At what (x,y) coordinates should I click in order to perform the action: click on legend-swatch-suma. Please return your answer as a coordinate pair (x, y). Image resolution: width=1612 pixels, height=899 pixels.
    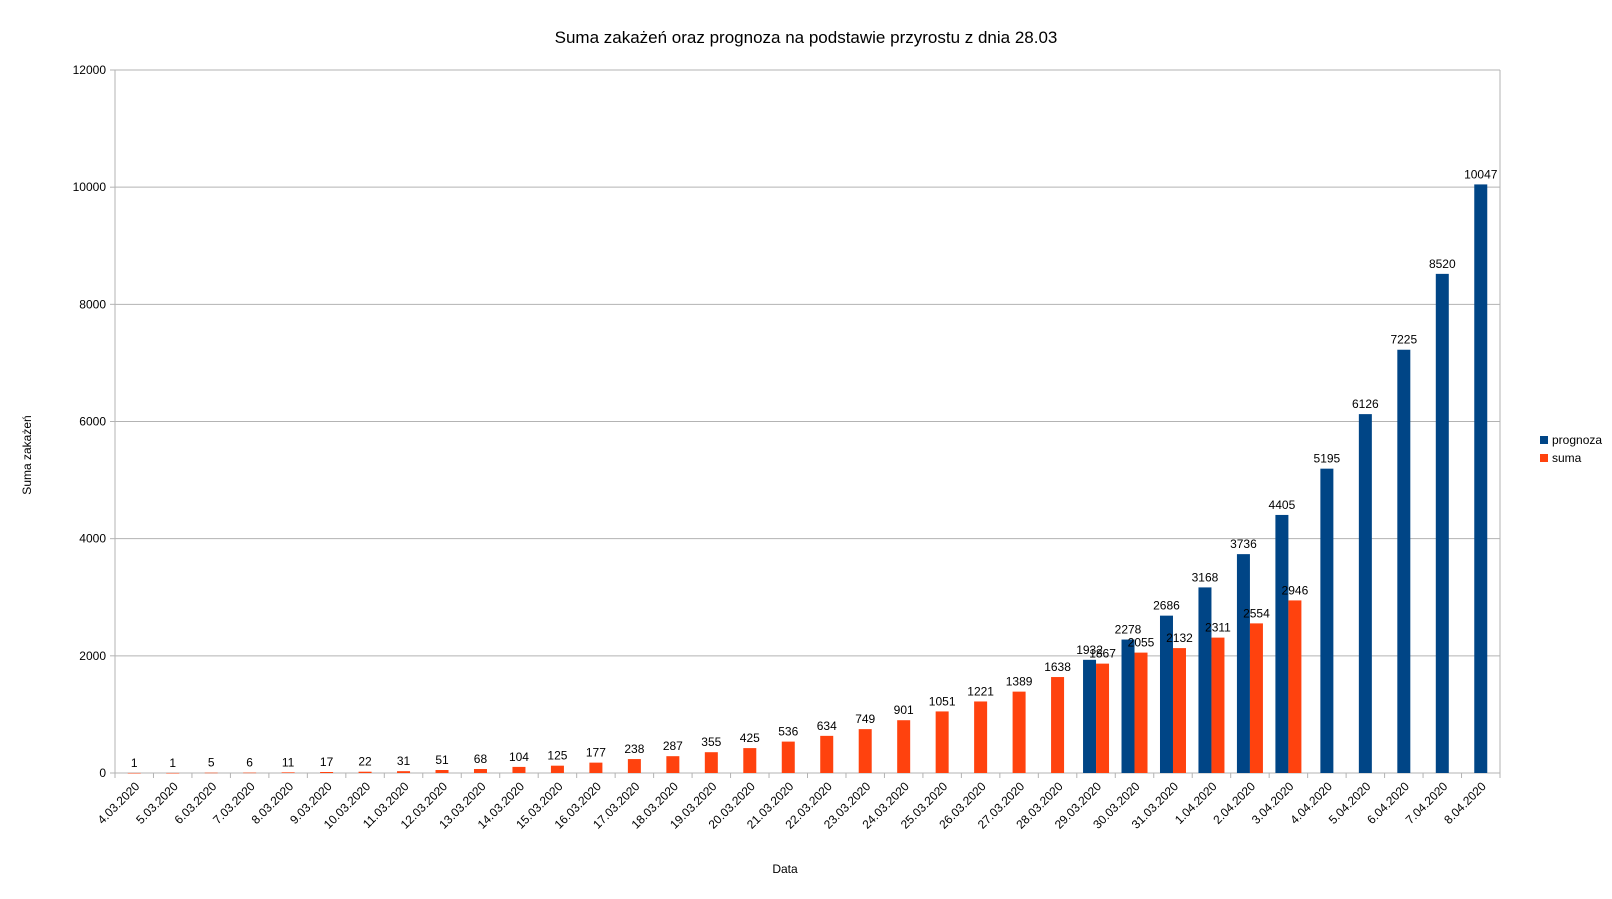
    Looking at the image, I should click on (1544, 458).